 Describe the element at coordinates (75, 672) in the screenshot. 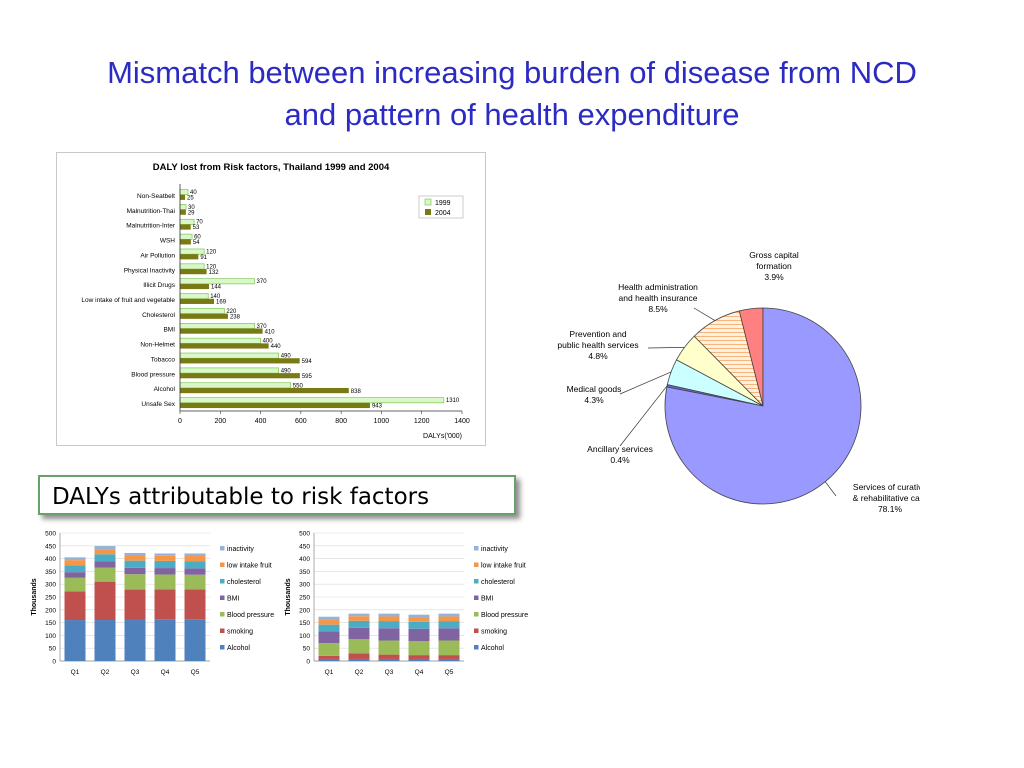

I see `x-tick-label: Q1` at that location.